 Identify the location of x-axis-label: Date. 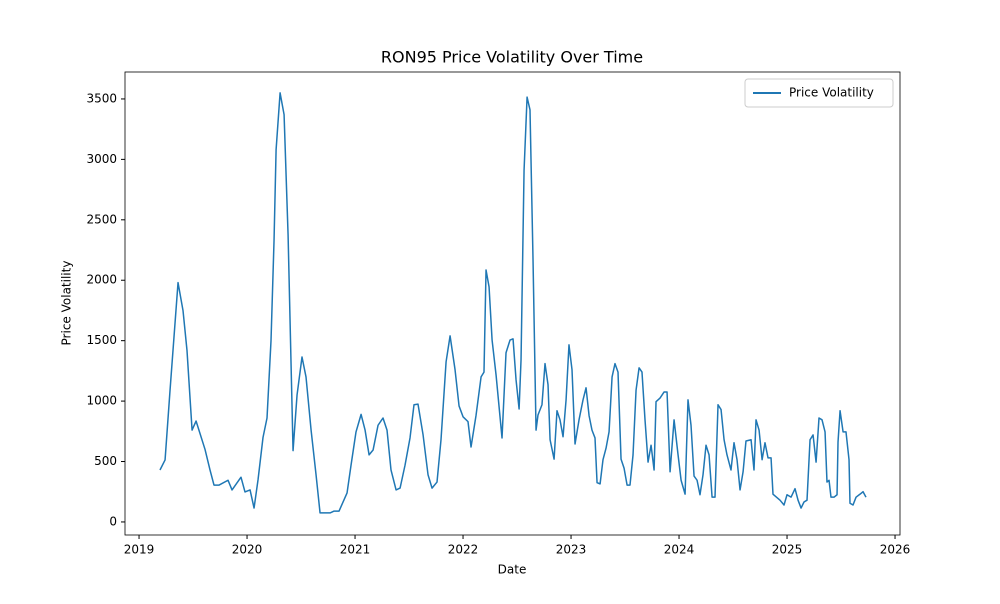
(512, 570).